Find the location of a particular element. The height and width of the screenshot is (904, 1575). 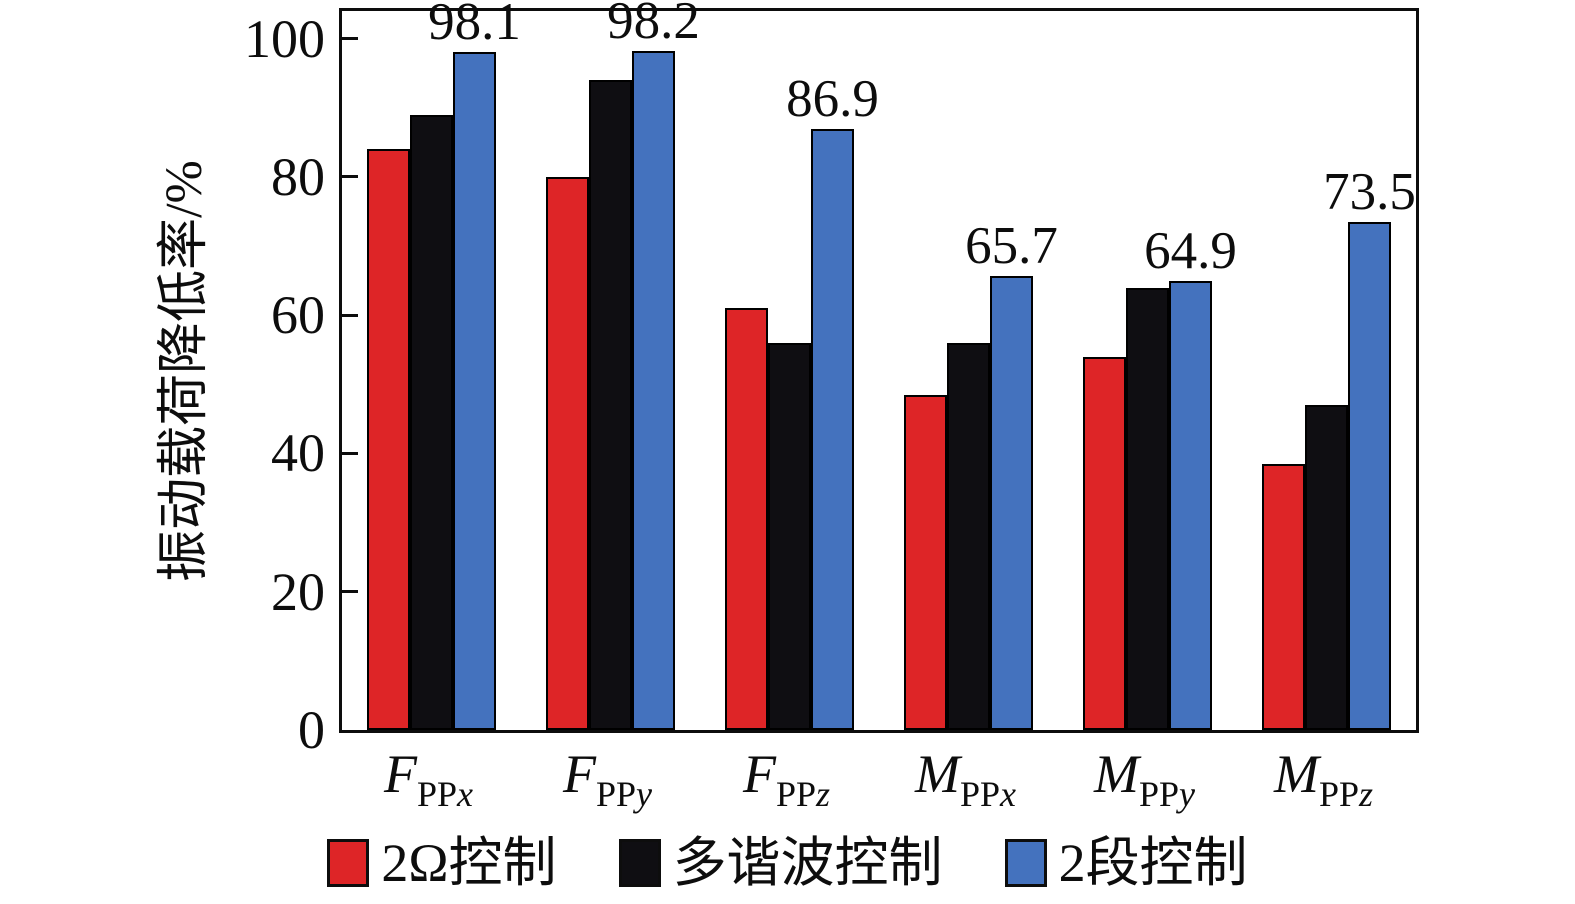

bar-value-label: 86.9 is located at coordinates (832, 99).